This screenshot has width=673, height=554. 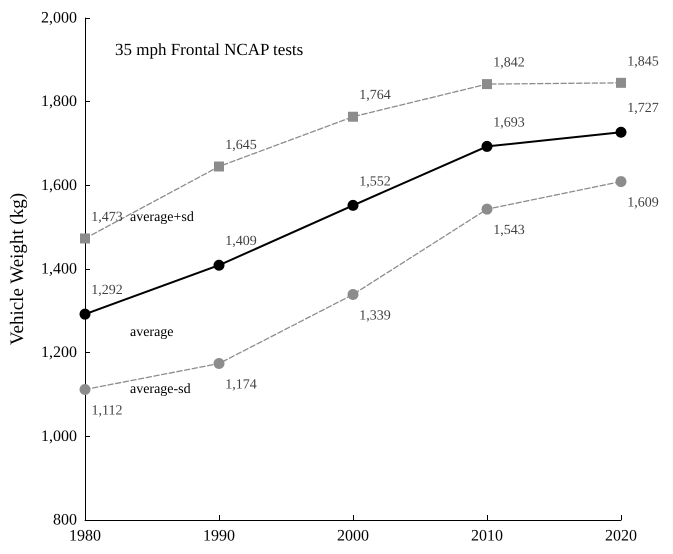 I want to click on x-tick-label: 1990, so click(x=219, y=536).